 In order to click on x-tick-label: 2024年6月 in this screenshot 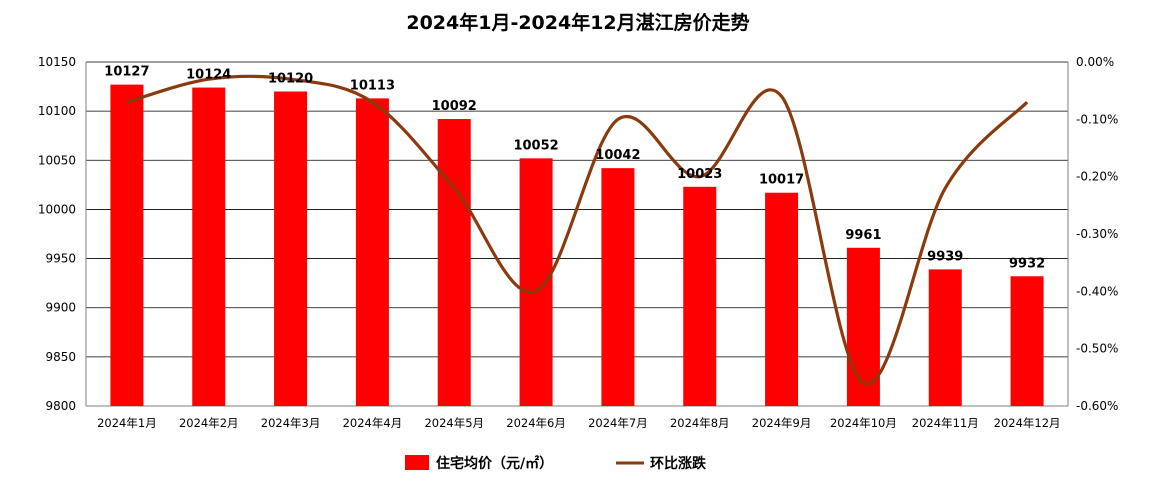, I will do `click(536, 423)`.